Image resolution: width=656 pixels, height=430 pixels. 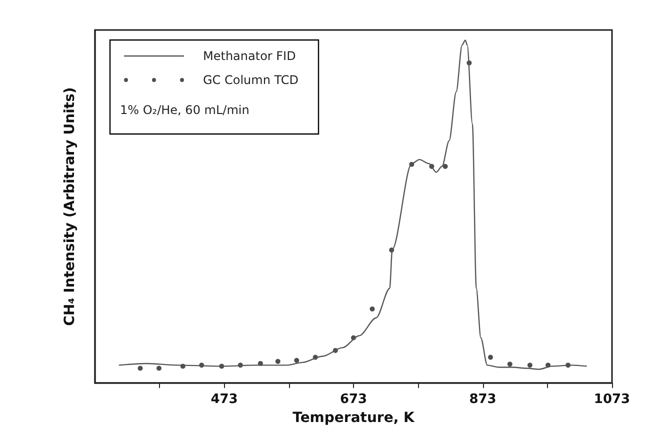 What do you see at coordinates (185, 110) in the screenshot?
I see `annotation: 1% O₂/He, 60 mL/min` at bounding box center [185, 110].